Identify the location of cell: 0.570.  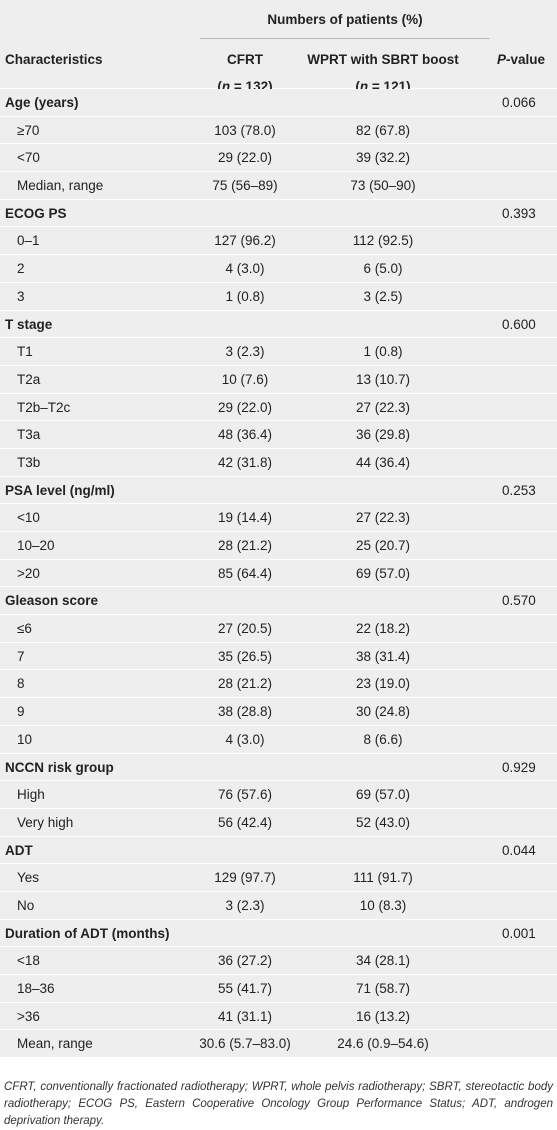
(519, 601).